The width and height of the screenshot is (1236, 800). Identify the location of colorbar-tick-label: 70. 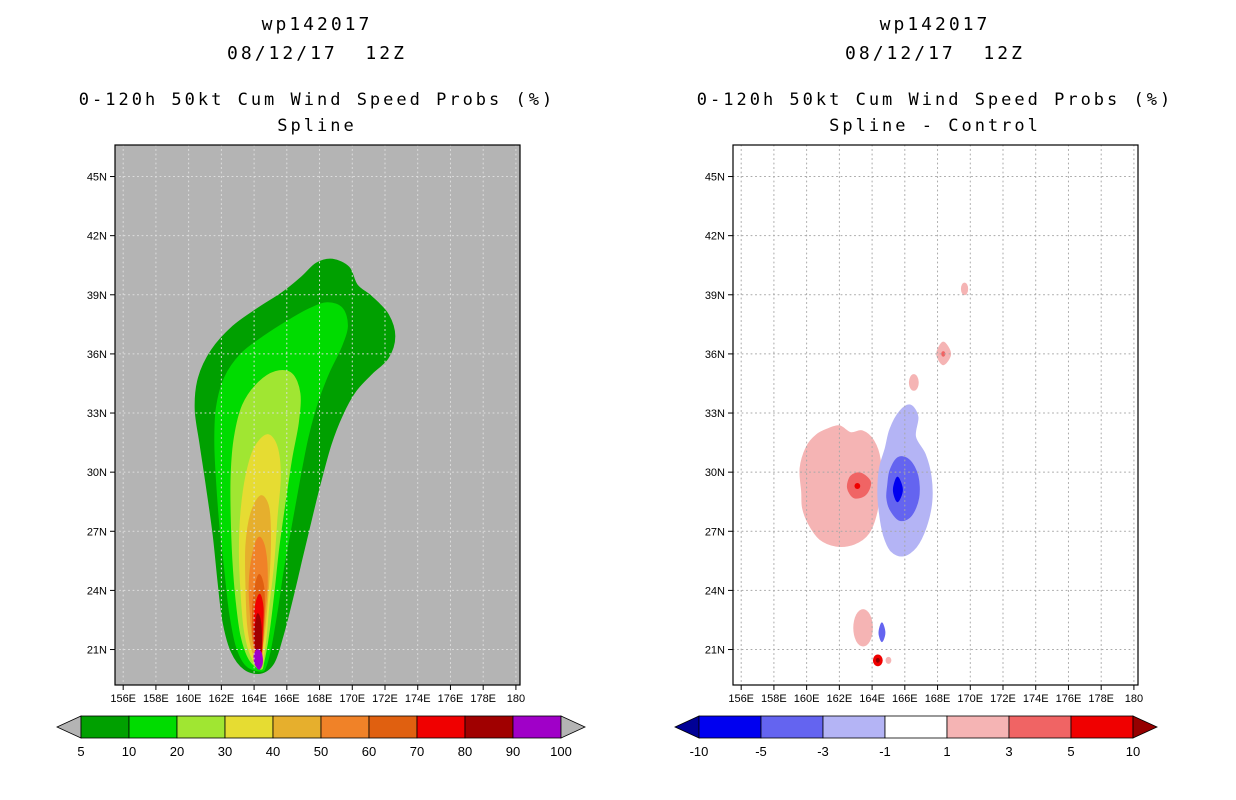
(417, 751).